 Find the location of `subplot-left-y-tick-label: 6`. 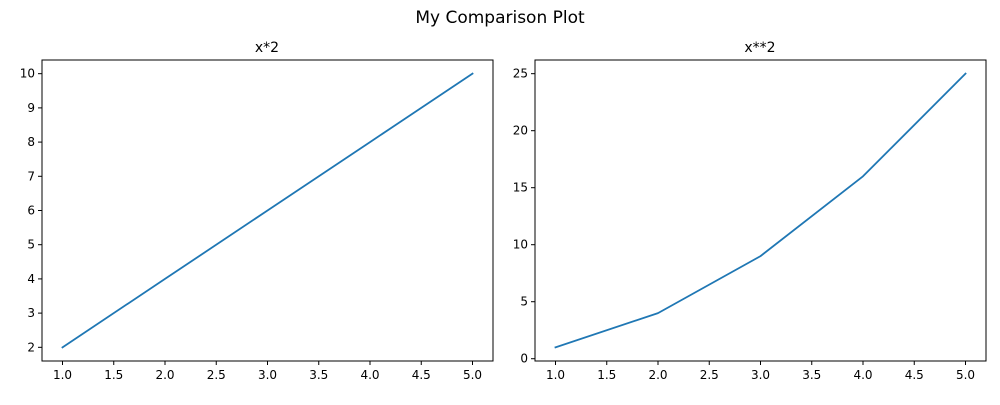

subplot-left-y-tick-label: 6 is located at coordinates (31, 211).